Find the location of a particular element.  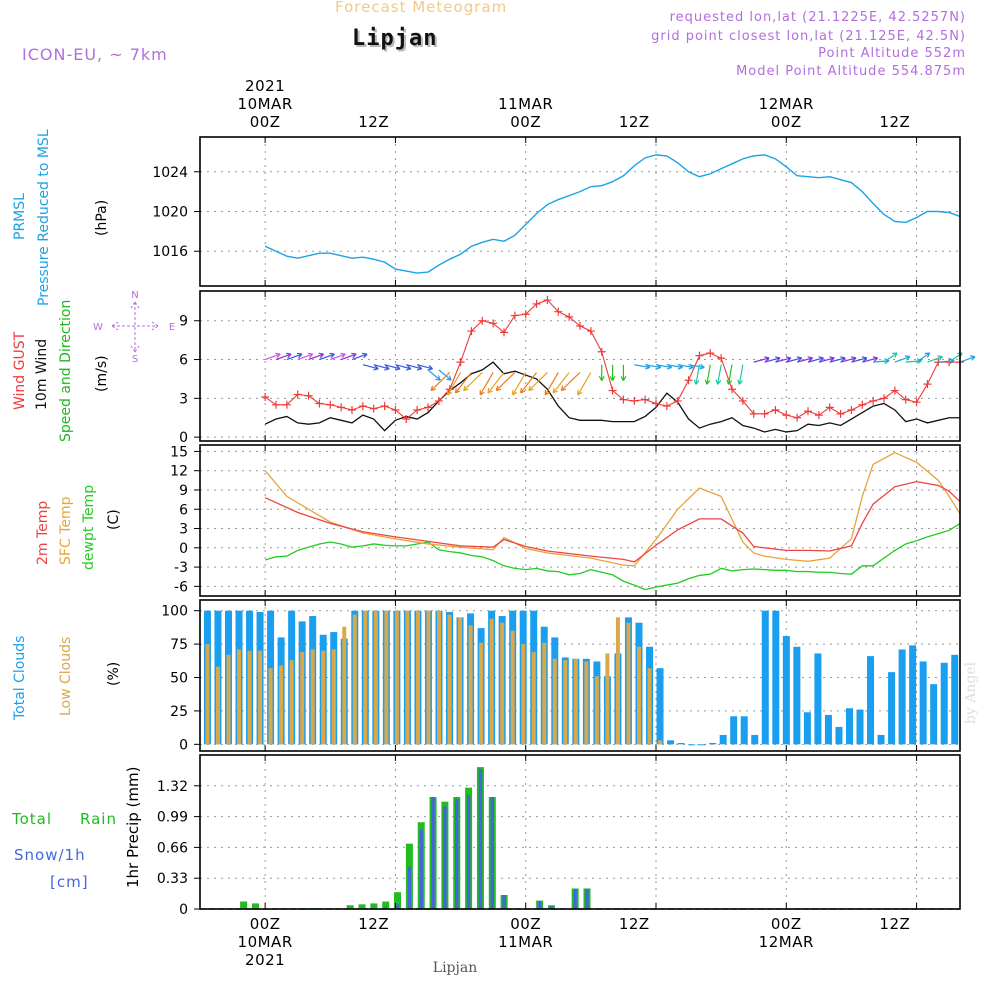

panel-wind: 0 3 6 9 is located at coordinates (577, 368).